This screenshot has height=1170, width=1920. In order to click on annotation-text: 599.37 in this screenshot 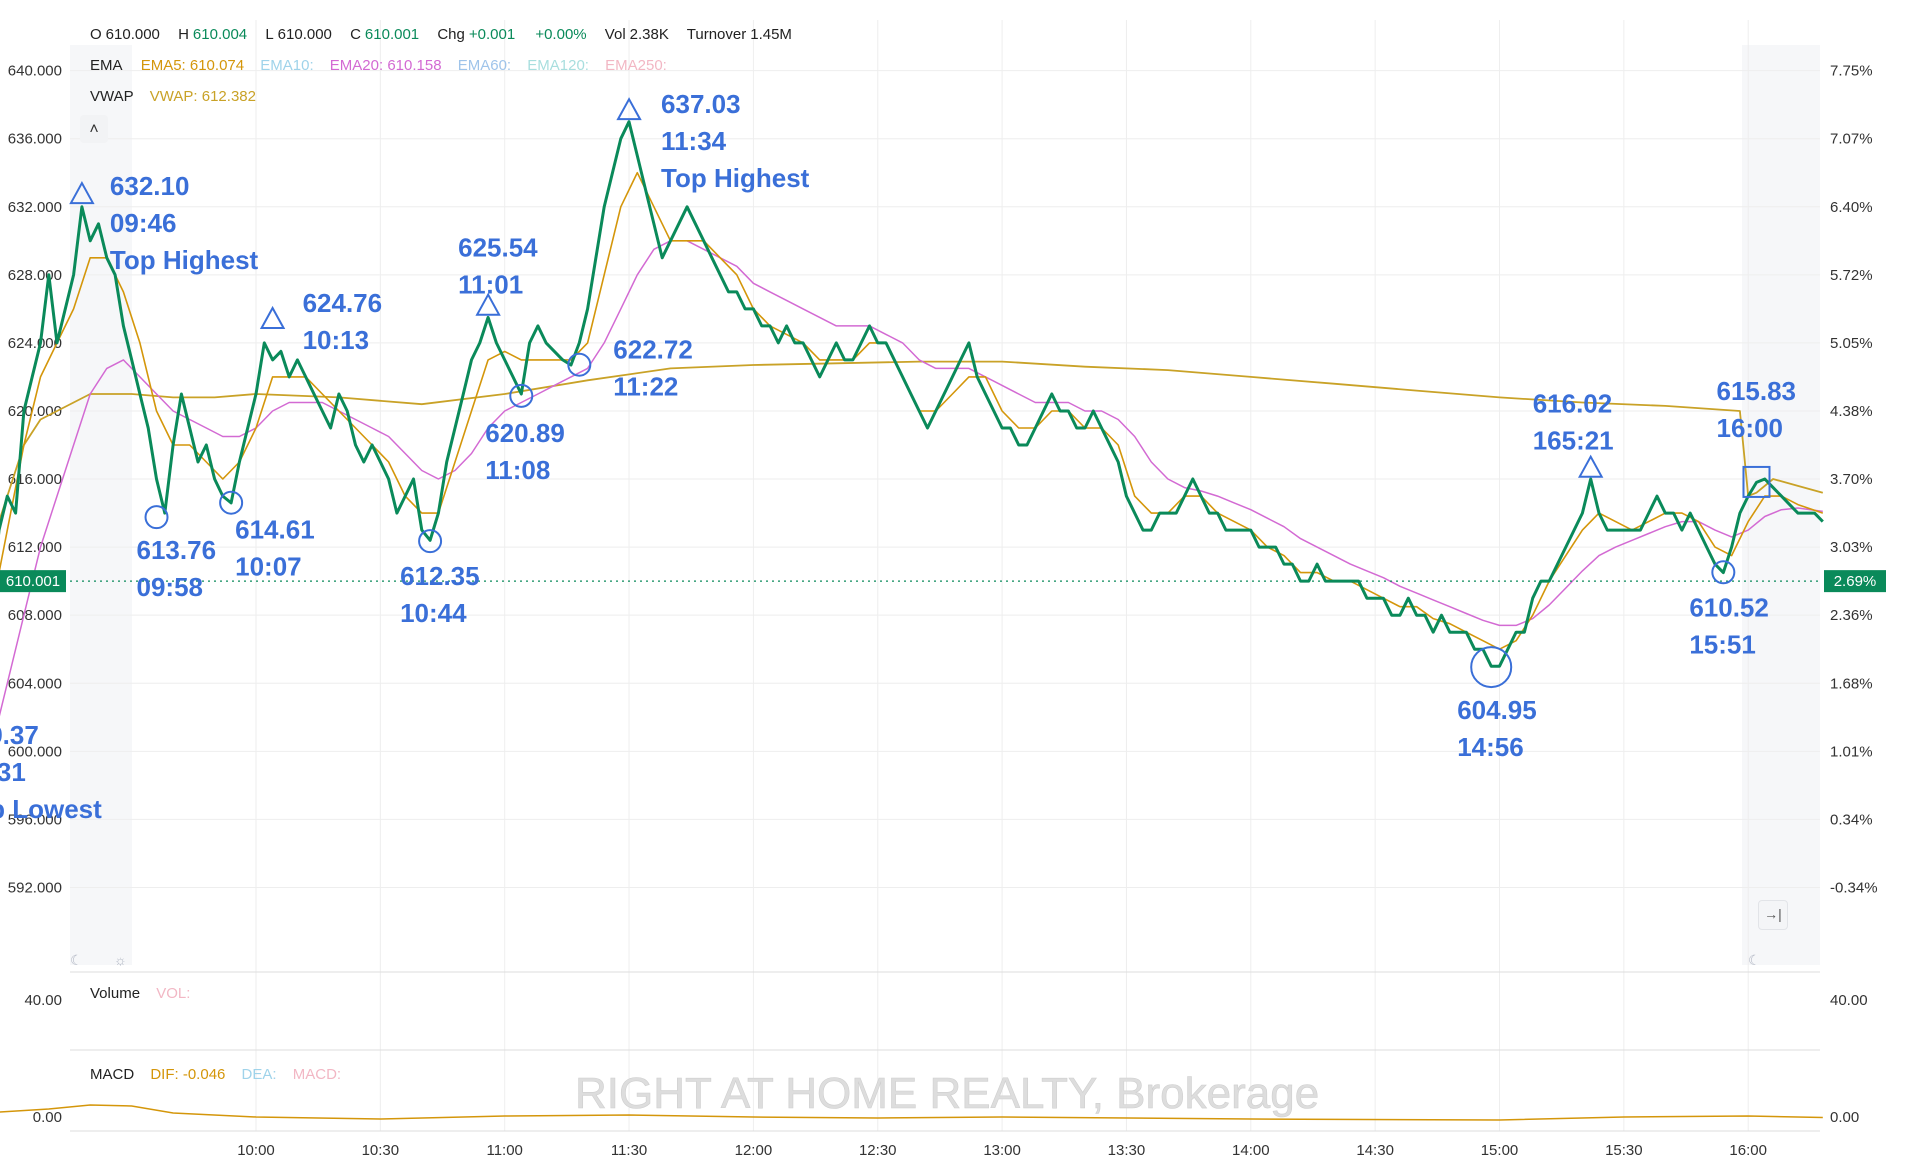, I will do `click(19, 735)`.